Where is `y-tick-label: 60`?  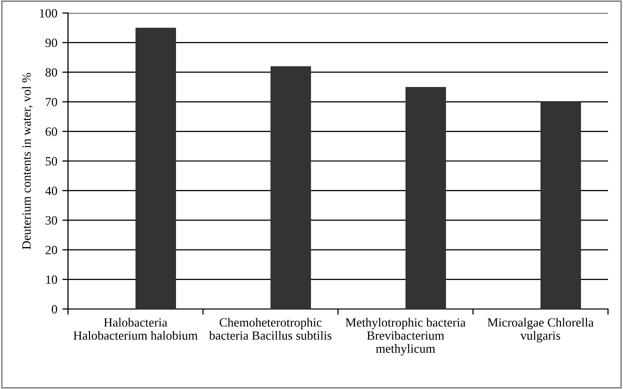
y-tick-label: 60 is located at coordinates (52, 131).